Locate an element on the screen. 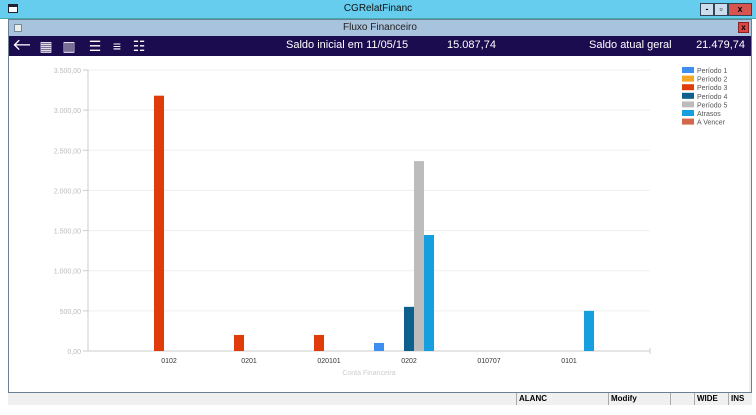 This screenshot has width=756, height=415. x-tick-label: 0201 is located at coordinates (249, 361).